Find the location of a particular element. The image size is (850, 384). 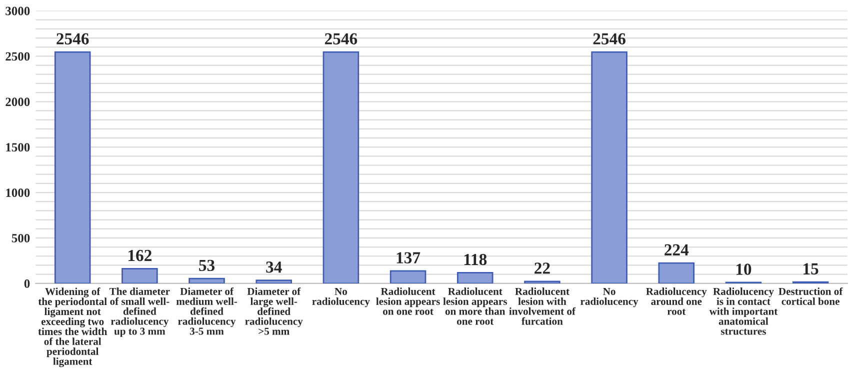

data-label: 53 is located at coordinates (207, 266).